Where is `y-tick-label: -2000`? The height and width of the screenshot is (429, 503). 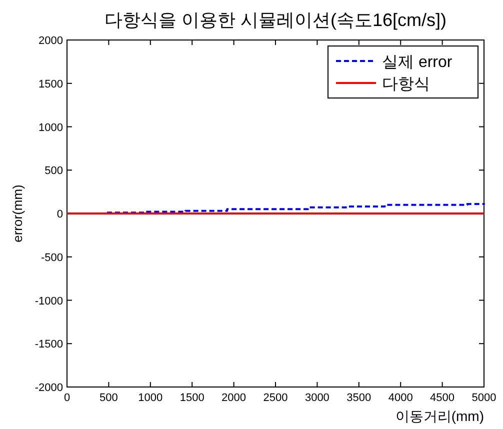
y-tick-label: -2000 is located at coordinates (48, 388).